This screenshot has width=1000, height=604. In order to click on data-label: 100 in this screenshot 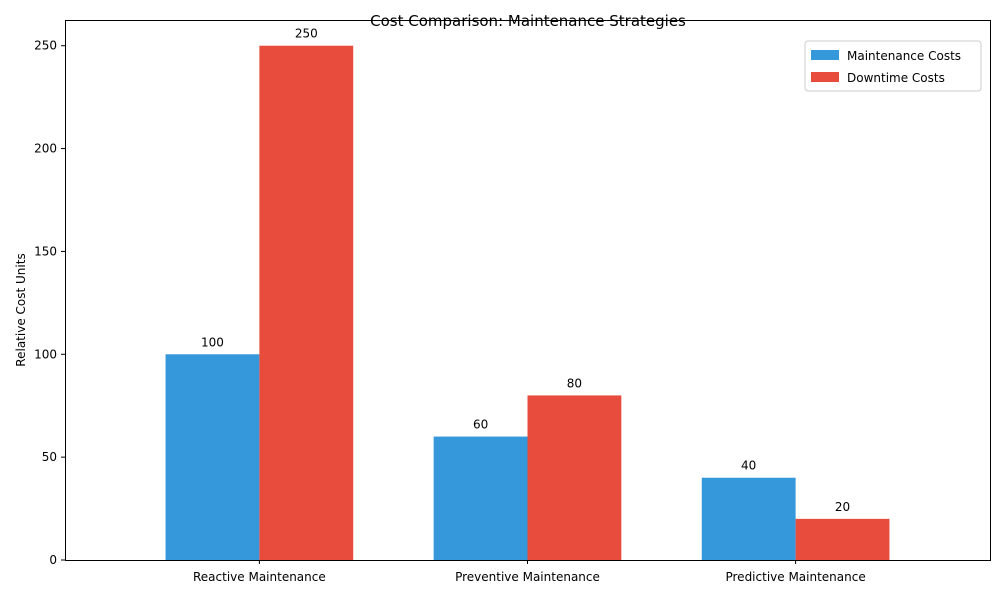, I will do `click(212, 342)`.